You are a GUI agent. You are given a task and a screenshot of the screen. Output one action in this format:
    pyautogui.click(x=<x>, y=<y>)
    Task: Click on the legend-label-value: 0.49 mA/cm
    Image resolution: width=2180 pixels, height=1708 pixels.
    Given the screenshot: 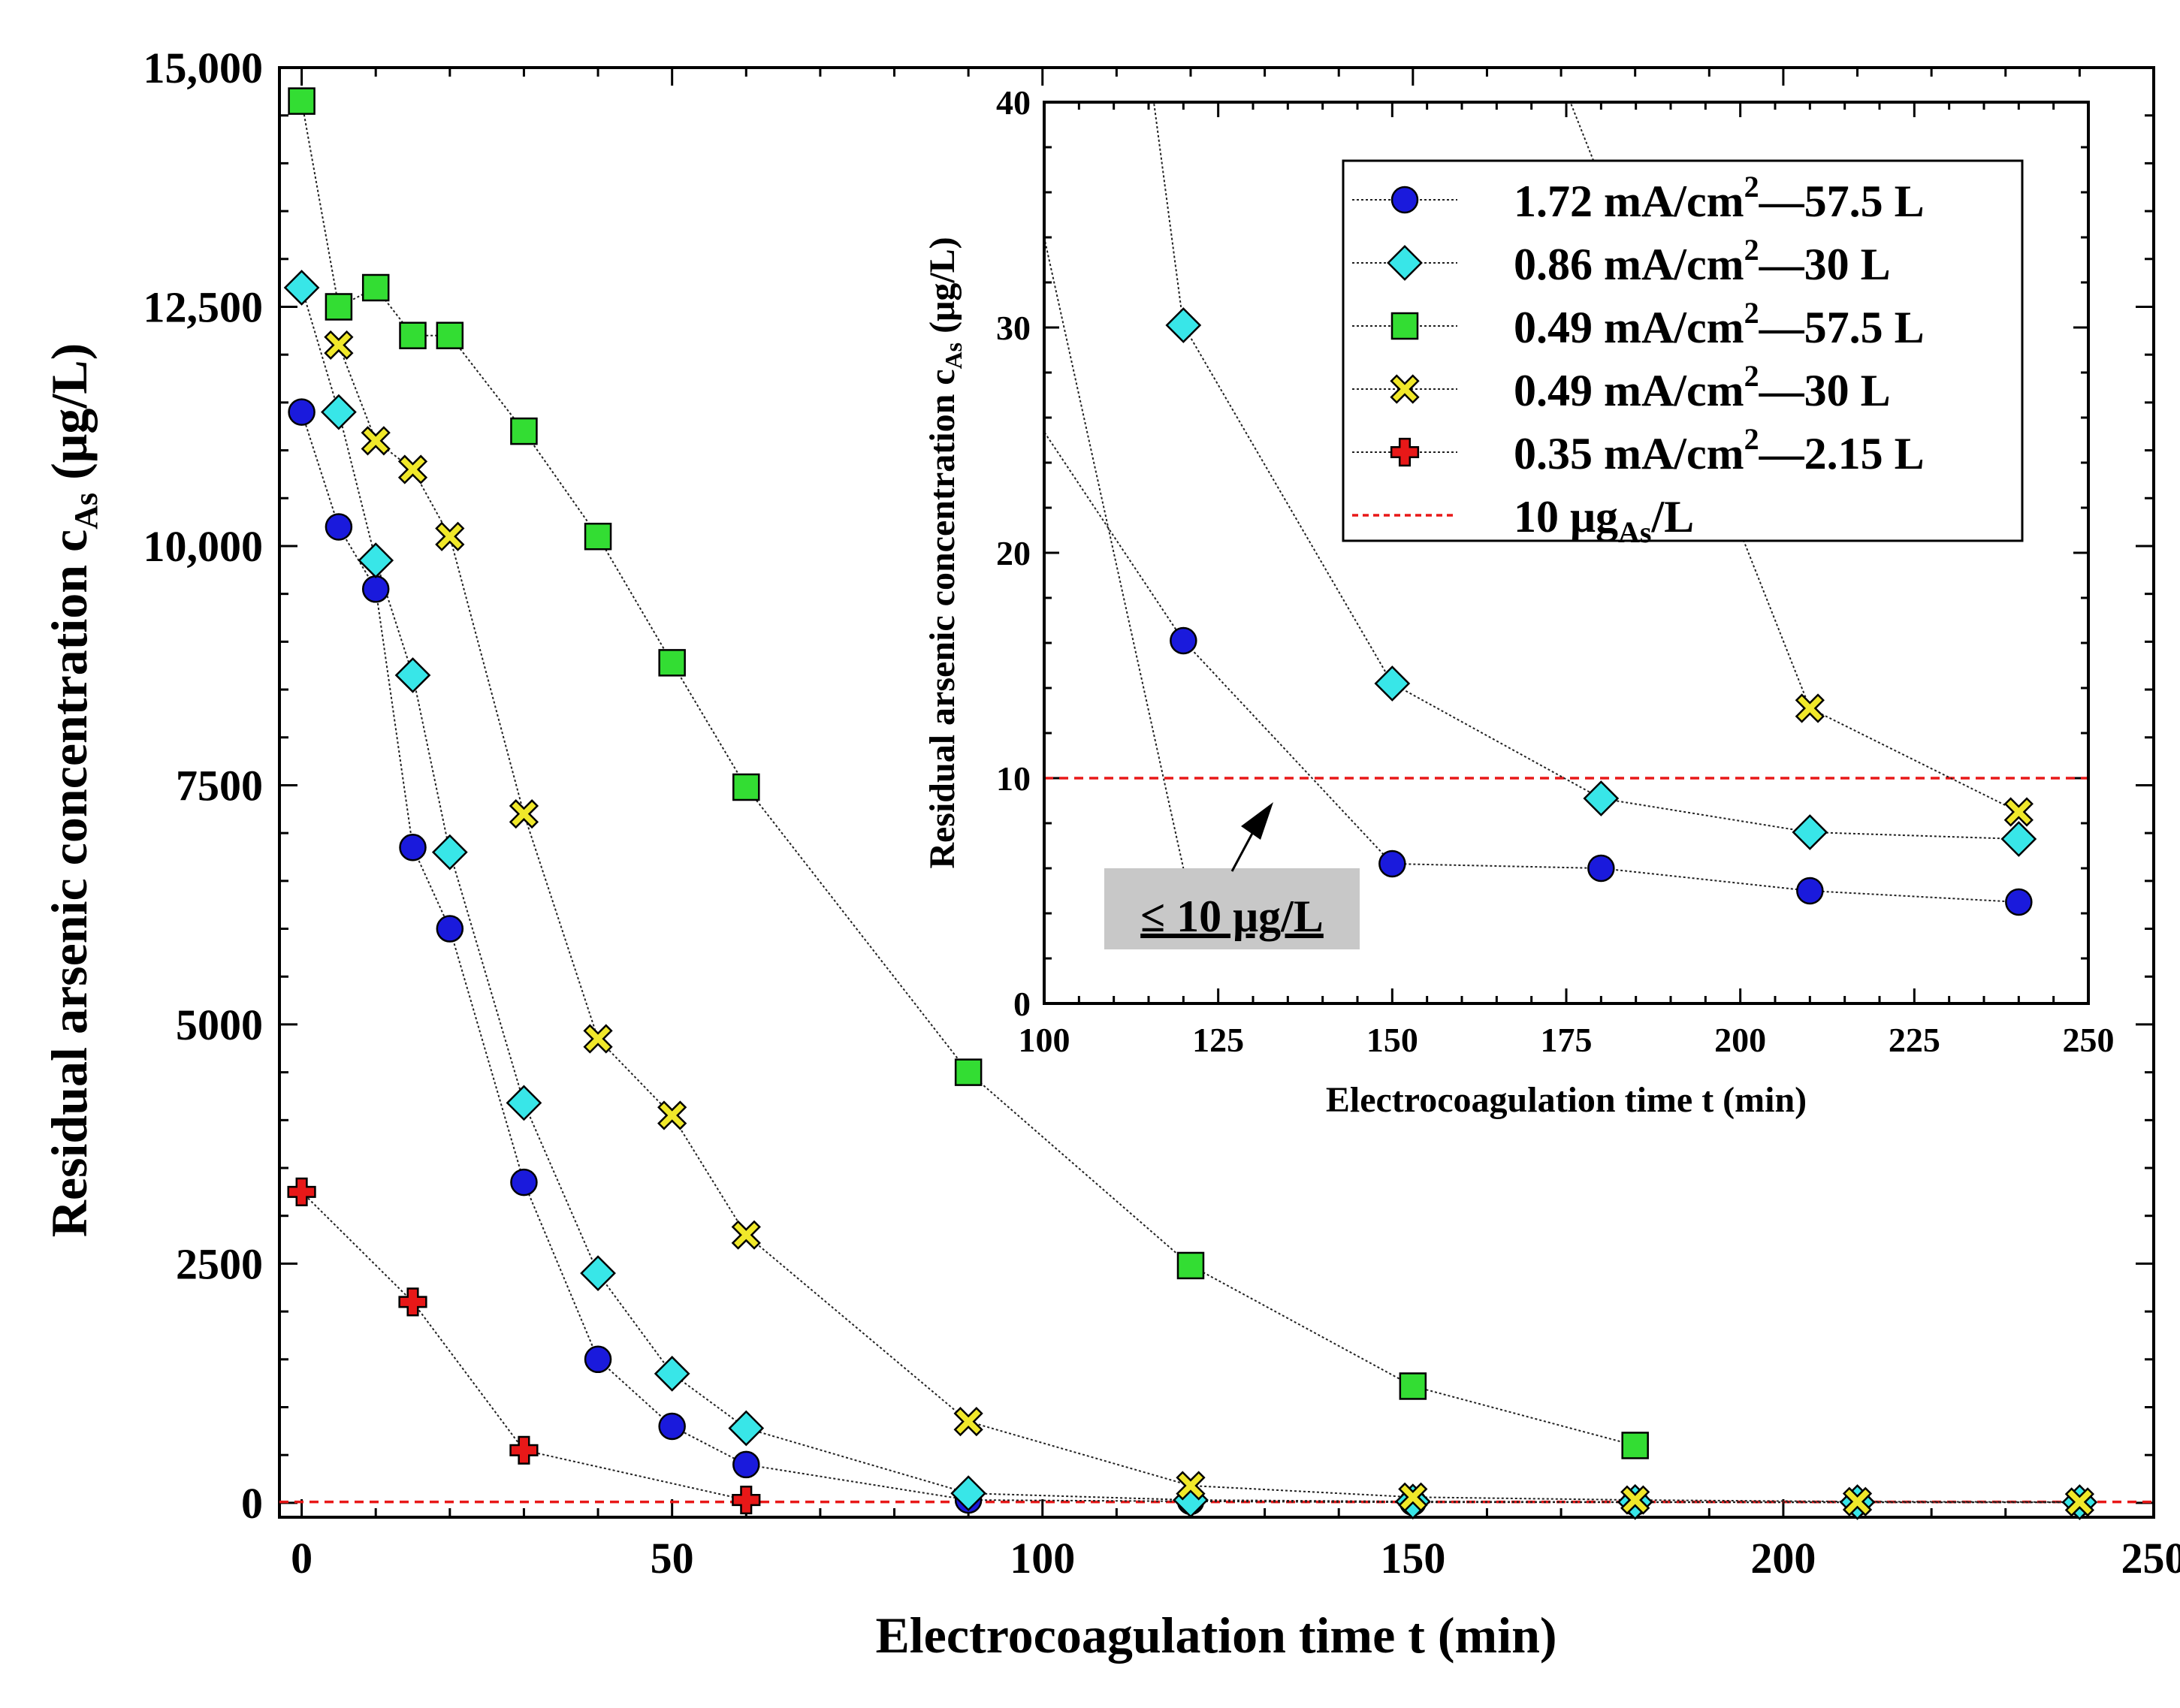 What is the action you would take?
    pyautogui.click(x=1629, y=390)
    